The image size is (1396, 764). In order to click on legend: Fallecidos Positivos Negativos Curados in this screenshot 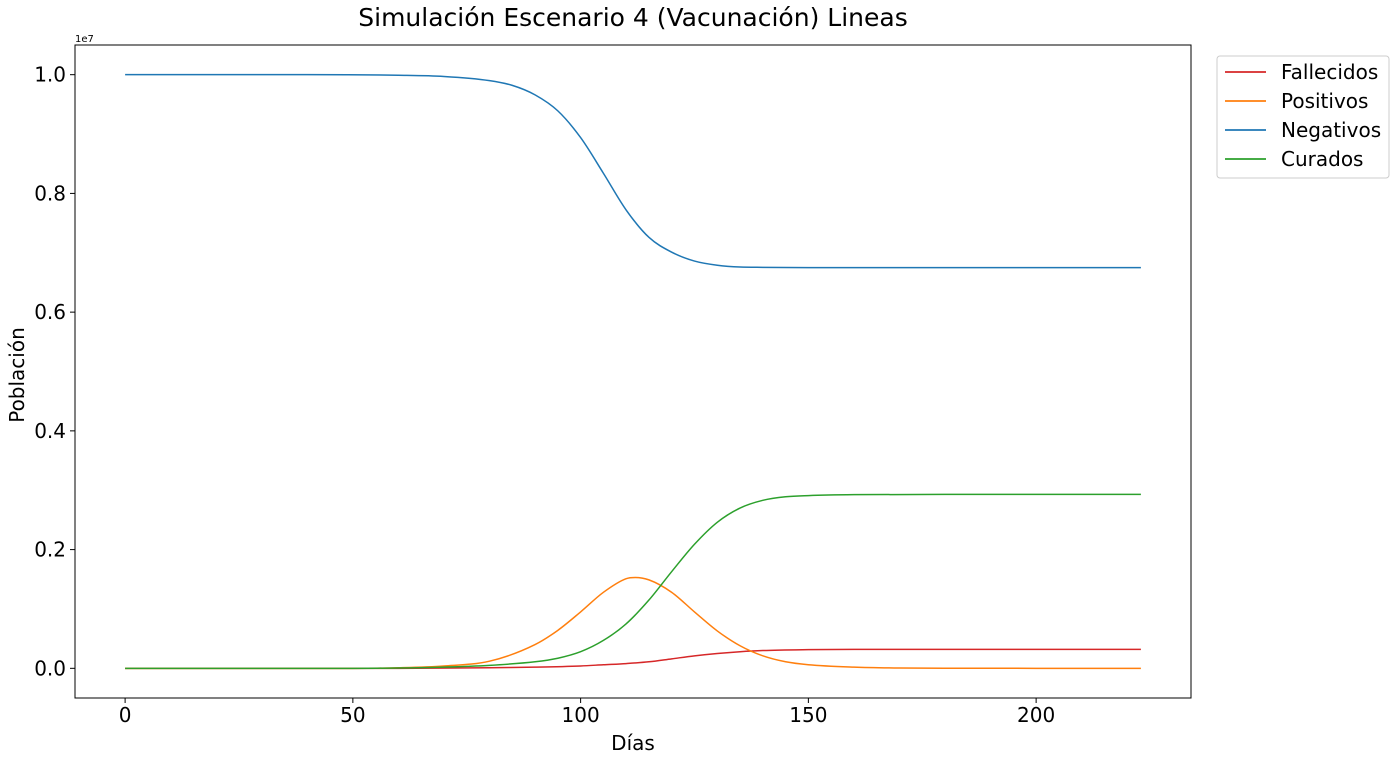, I will do `click(1303, 117)`.